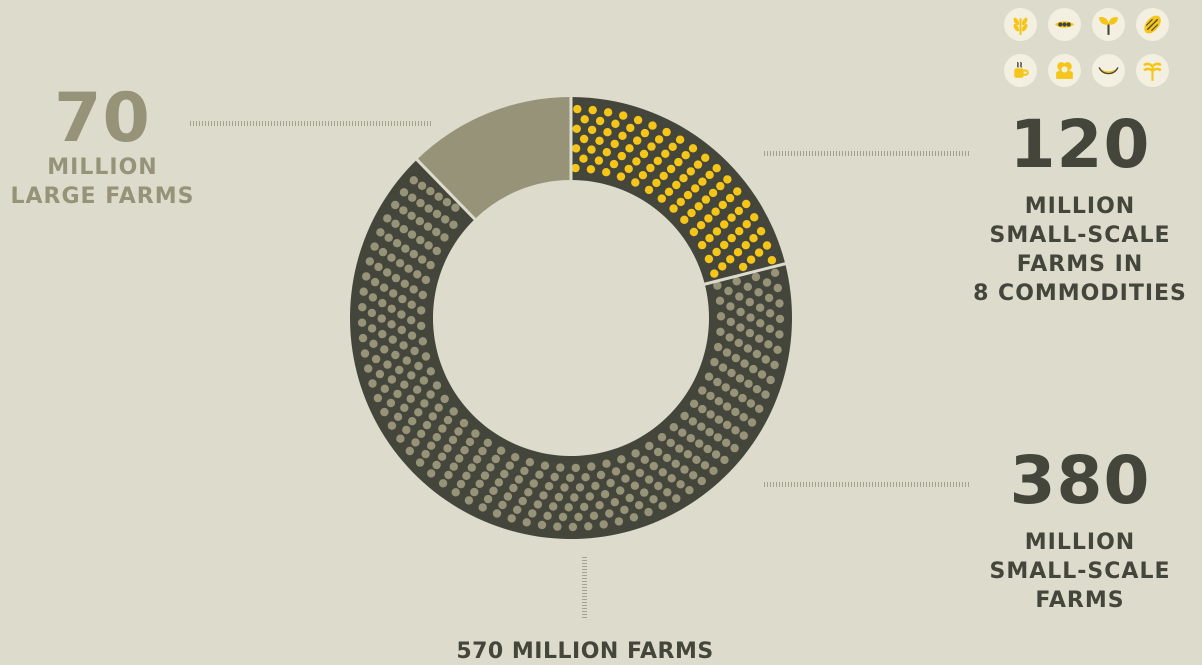 The height and width of the screenshot is (665, 1202). Describe the element at coordinates (1080, 294) in the screenshot. I see `small-scale-8-line-4: 8 COMMODITIES` at that location.